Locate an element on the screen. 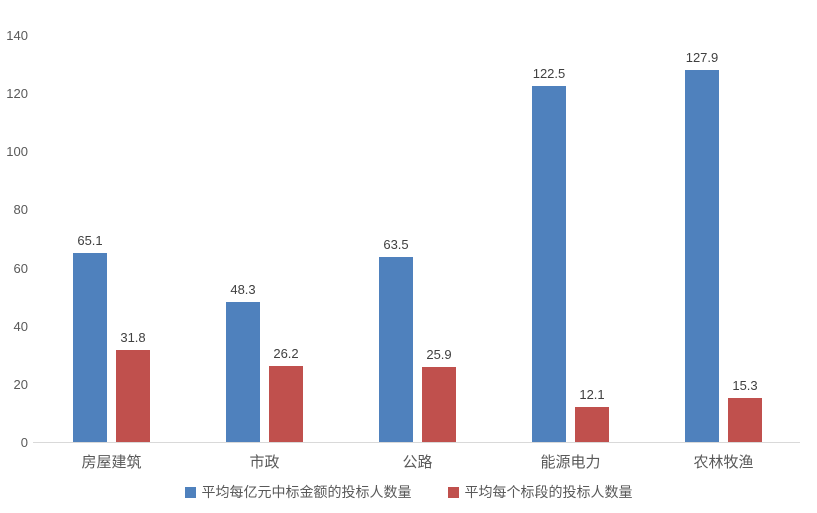 Image resolution: width=817 pixels, height=513 pixels. bar-group: 122.5 12.1 is located at coordinates (570, 238).